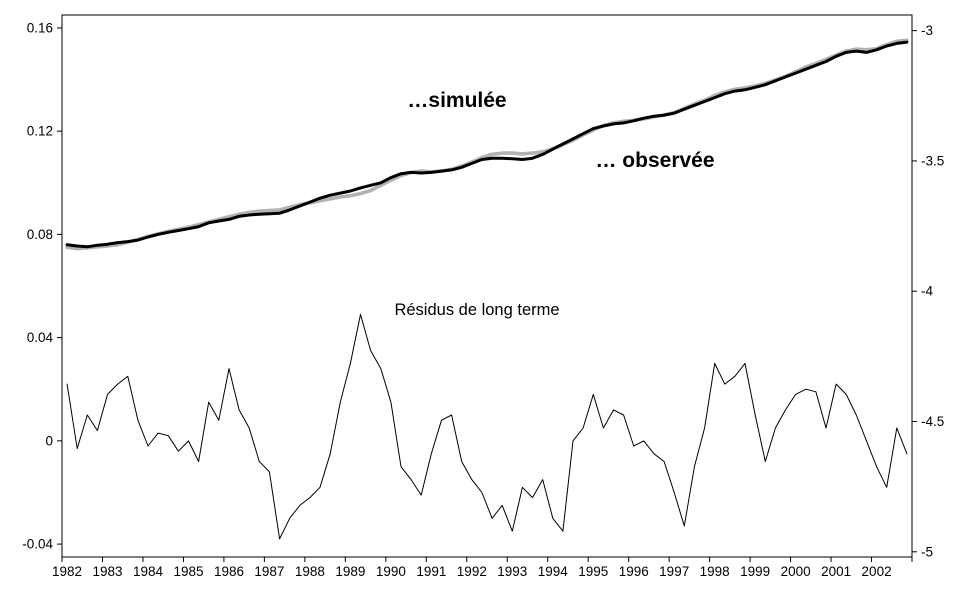 The height and width of the screenshot is (603, 970). What do you see at coordinates (836, 571) in the screenshot?
I see `x-axis-year-label: 2001` at bounding box center [836, 571].